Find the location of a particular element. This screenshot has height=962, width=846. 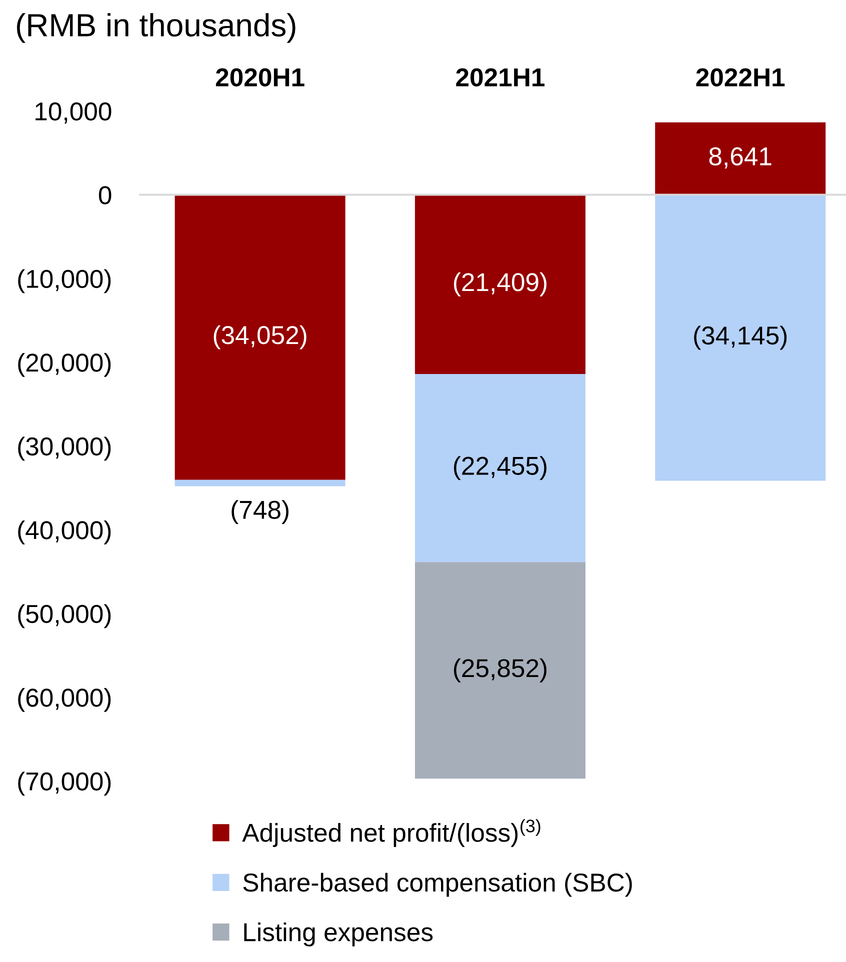

x-tick-label: 2020H1 is located at coordinates (260, 77).